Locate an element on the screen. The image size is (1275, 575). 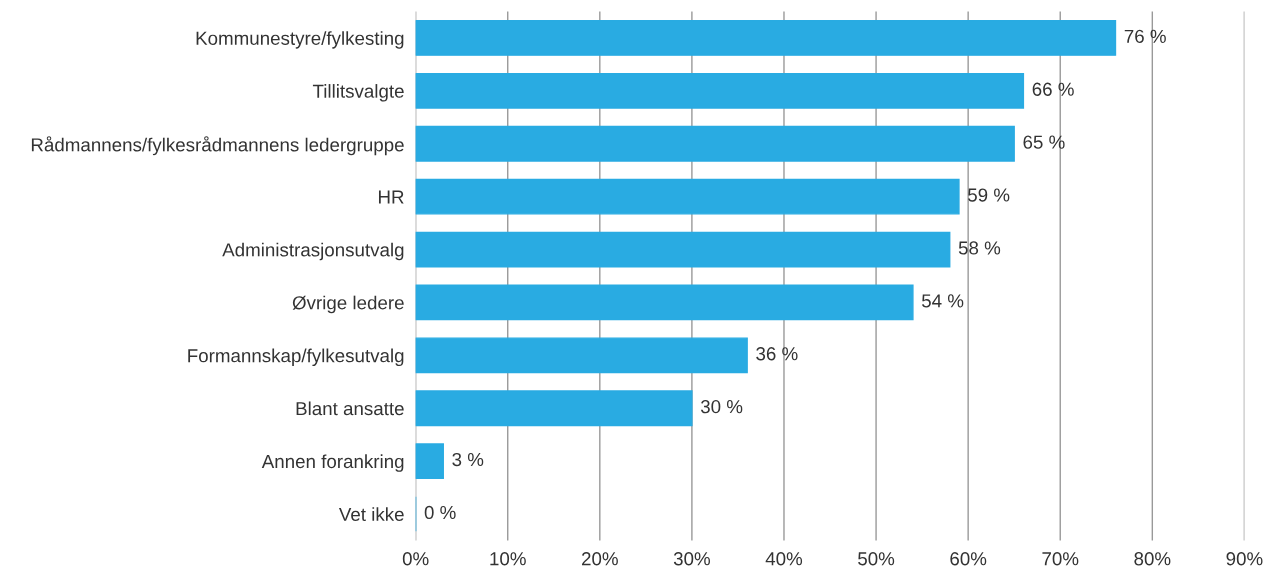
x-tick-label: 40% is located at coordinates (784, 559).